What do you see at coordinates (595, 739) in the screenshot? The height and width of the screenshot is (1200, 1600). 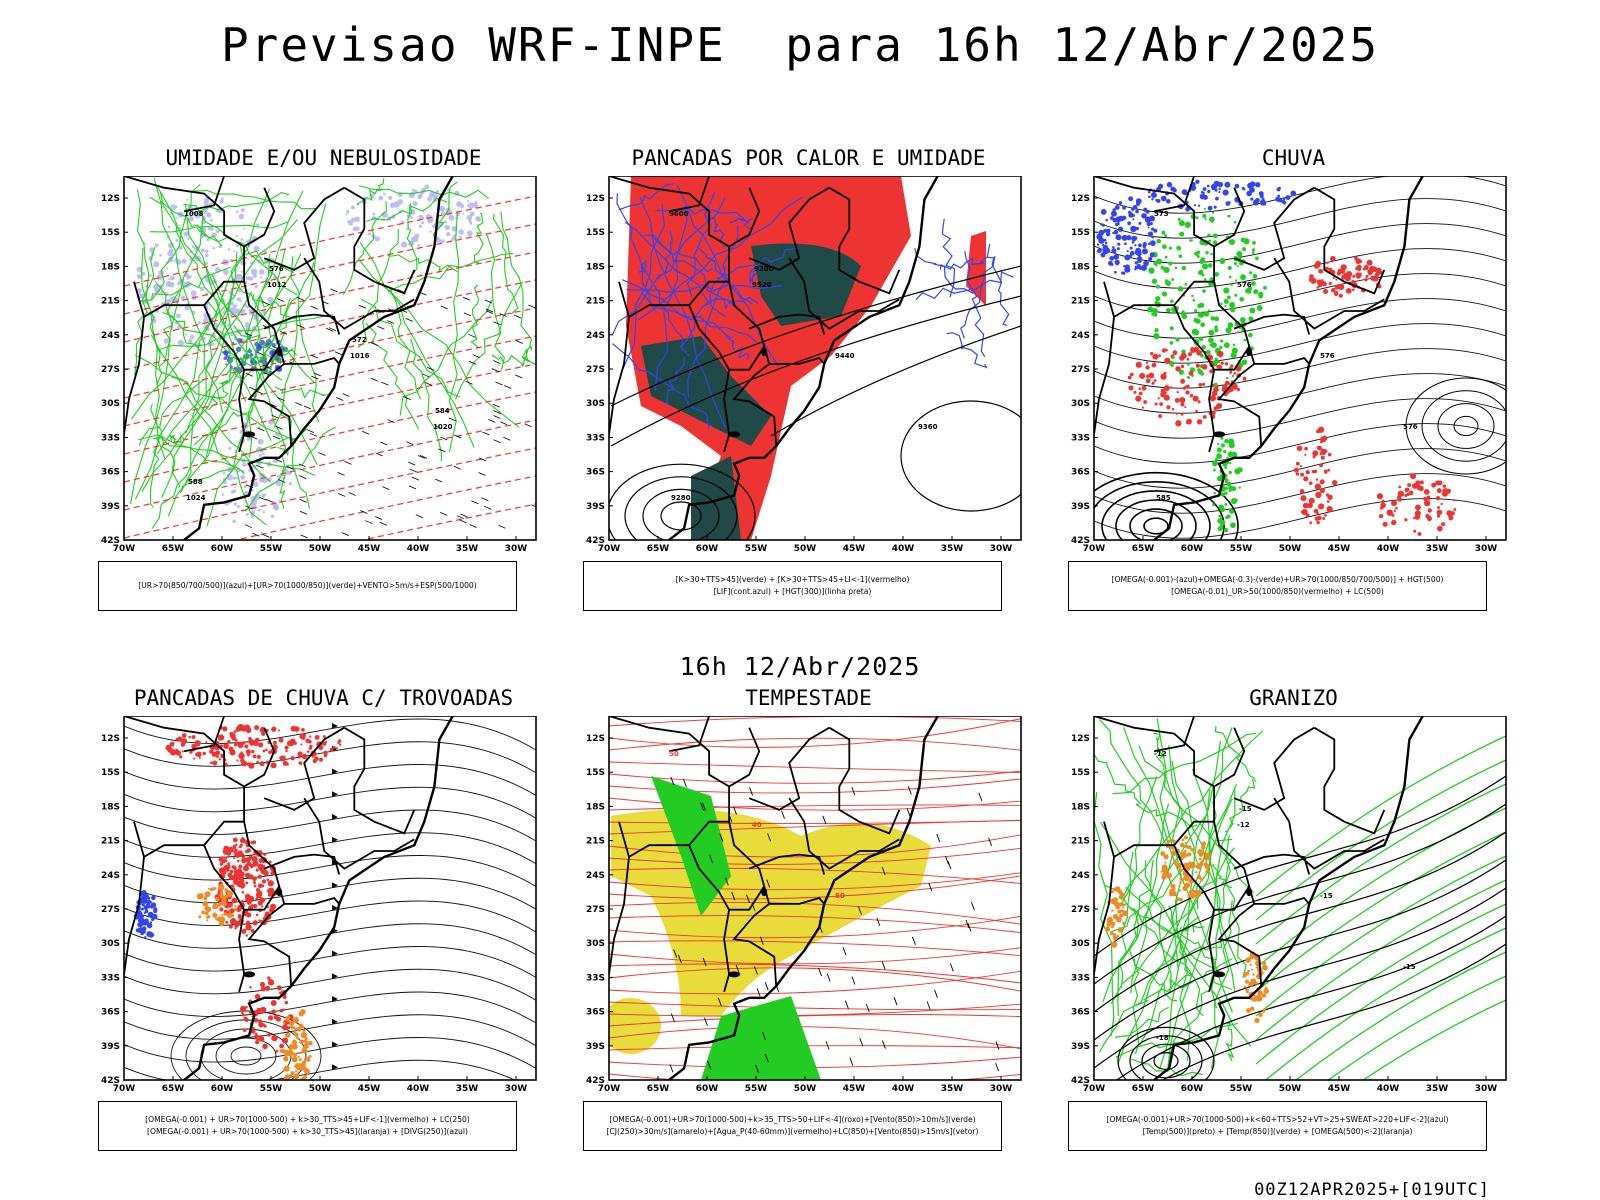 I see `lat-label: 12S` at bounding box center [595, 739].